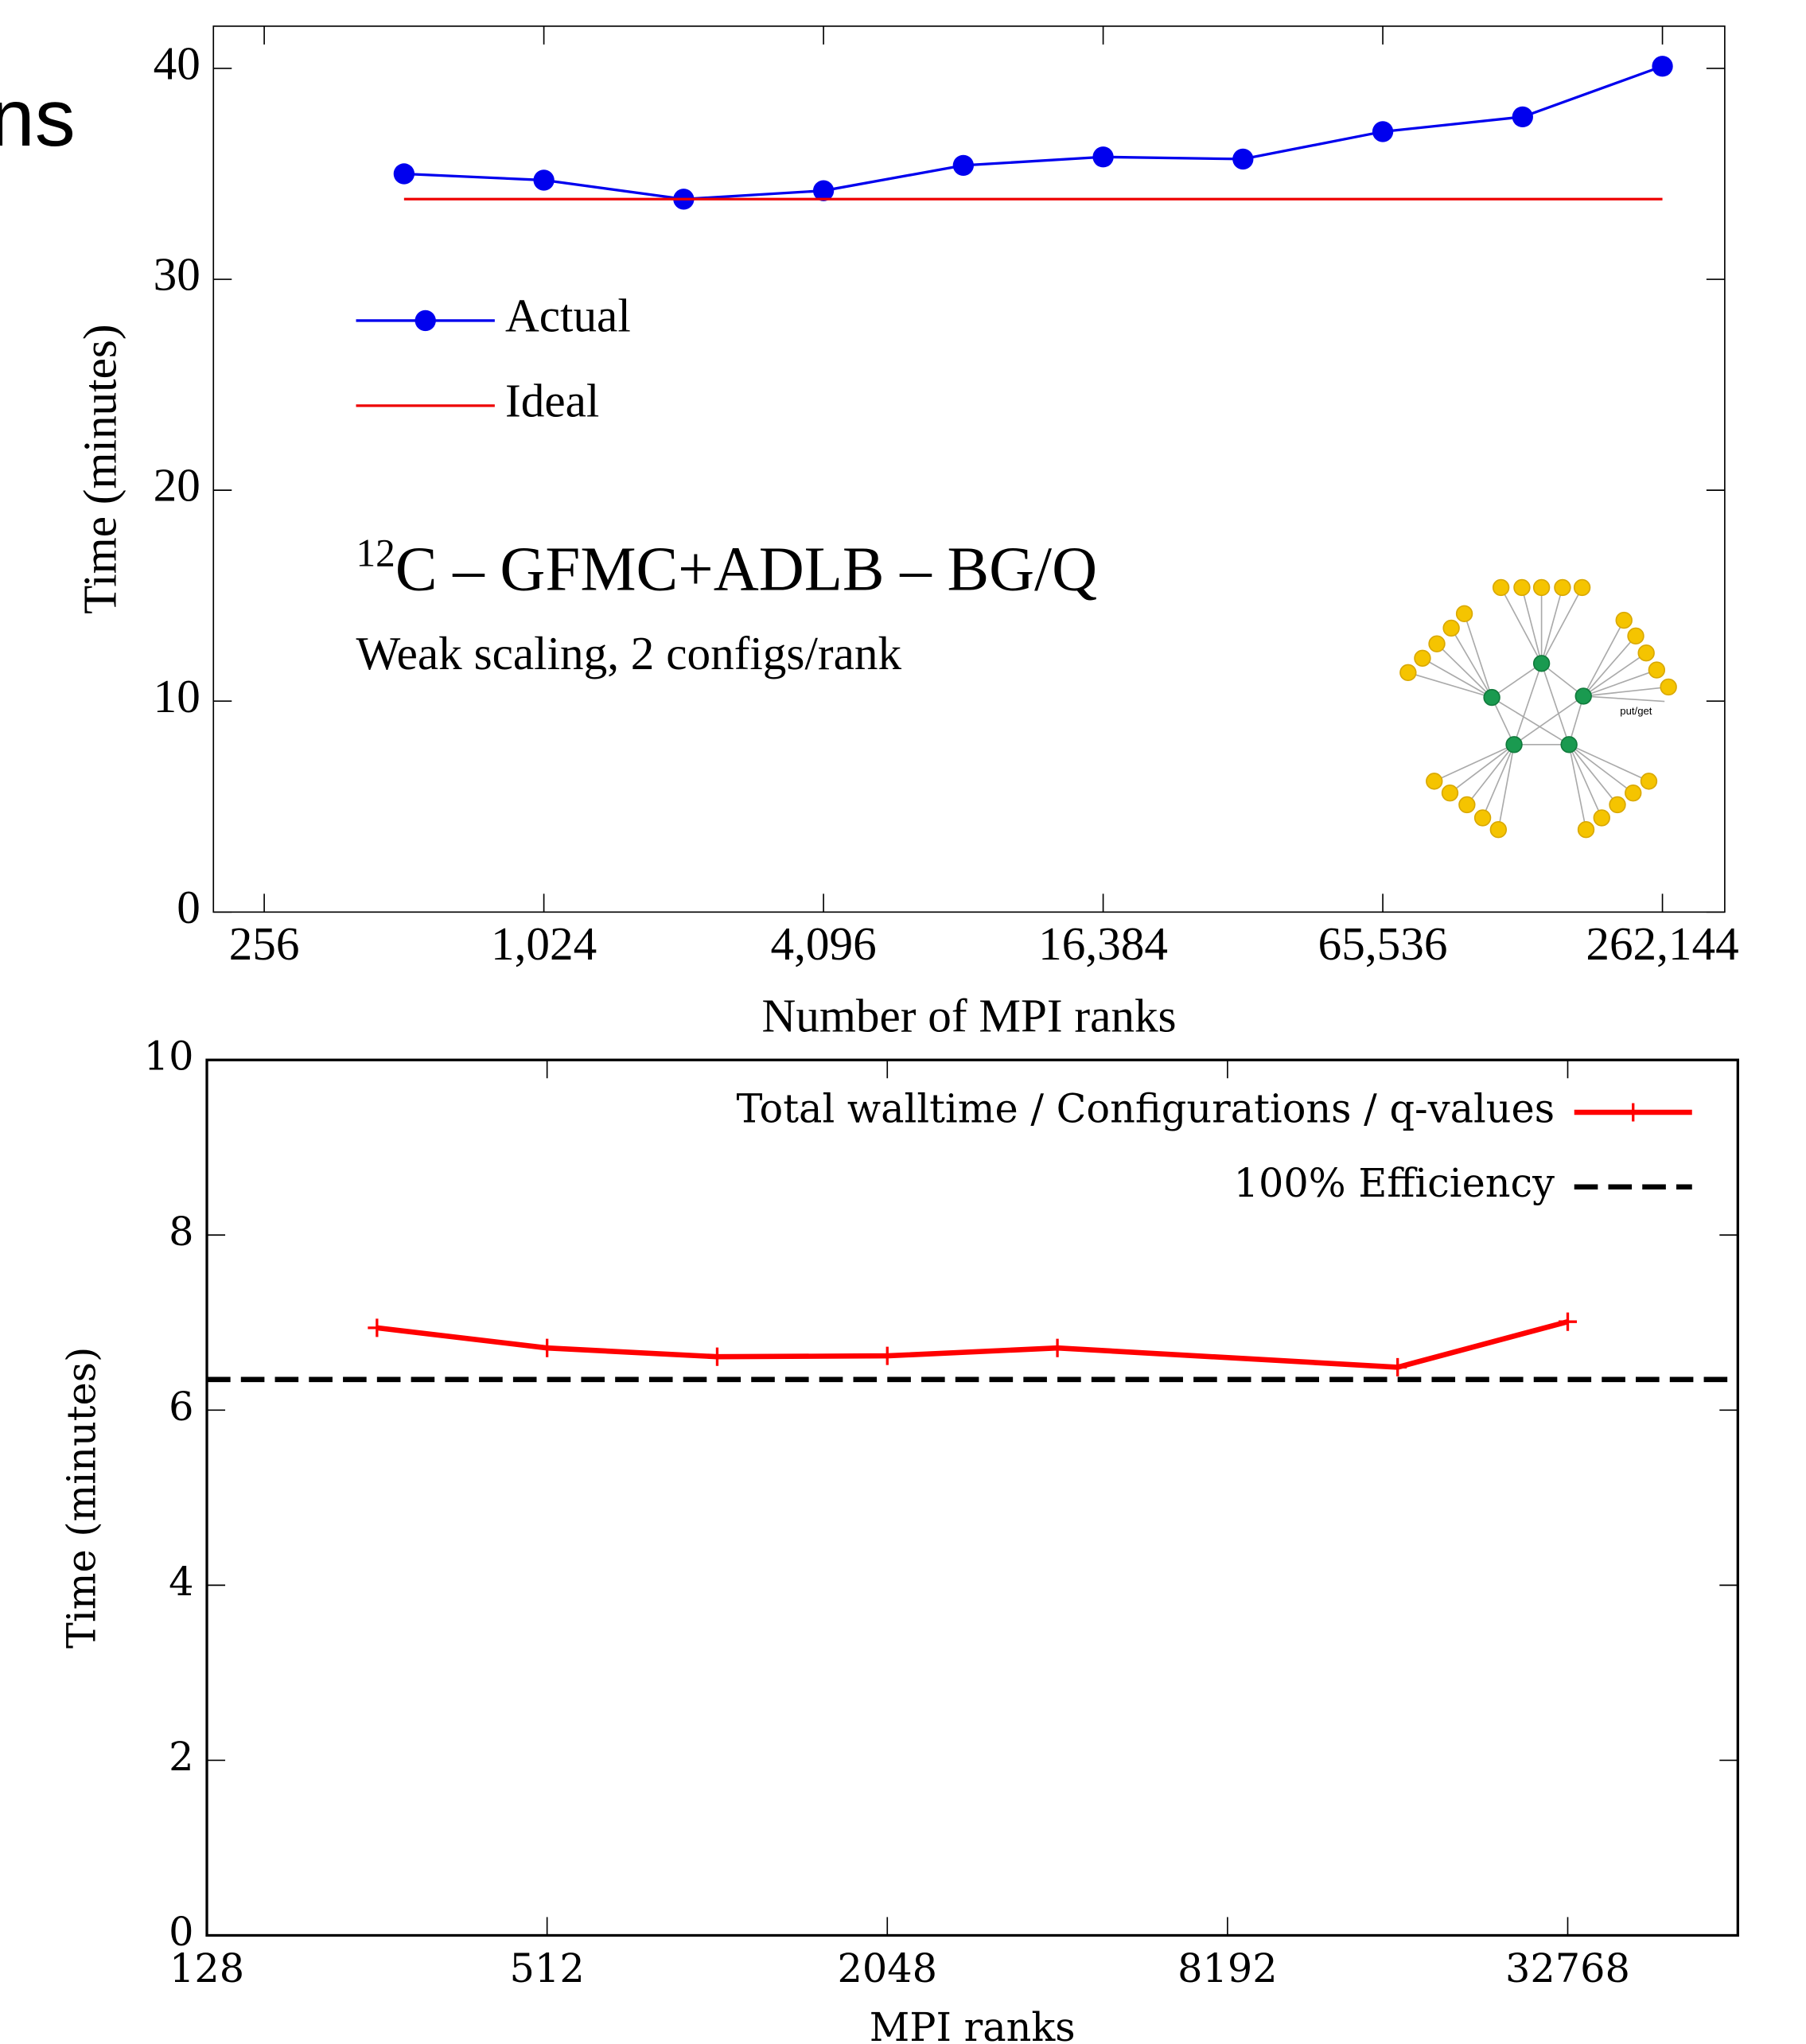 The image size is (1806, 2044). What do you see at coordinates (38, 117) in the screenshot?
I see `header-fragment: ns` at bounding box center [38, 117].